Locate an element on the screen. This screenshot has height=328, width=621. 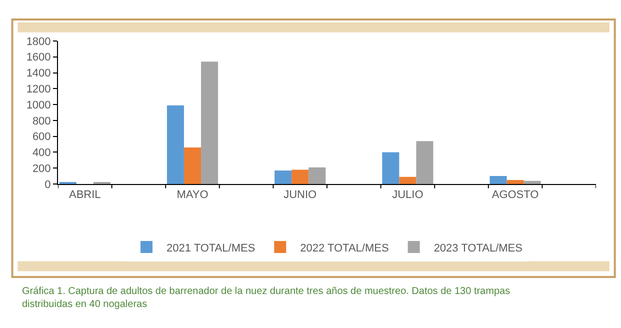
legend-label: 2022 TOTAL/MES is located at coordinates (344, 248).